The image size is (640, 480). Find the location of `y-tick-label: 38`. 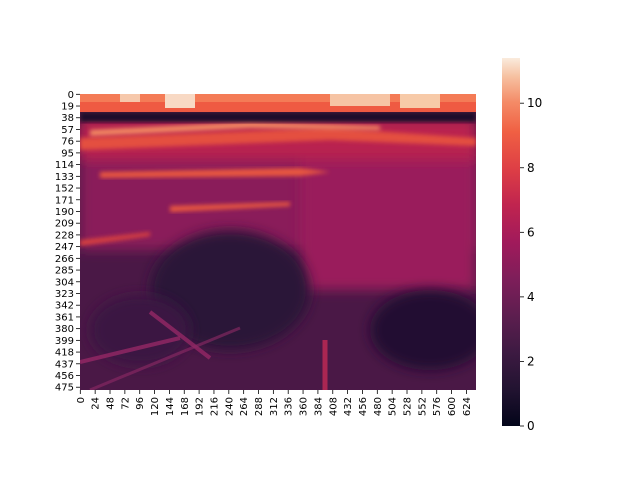

y-tick-label: 38 is located at coordinates (67, 118).